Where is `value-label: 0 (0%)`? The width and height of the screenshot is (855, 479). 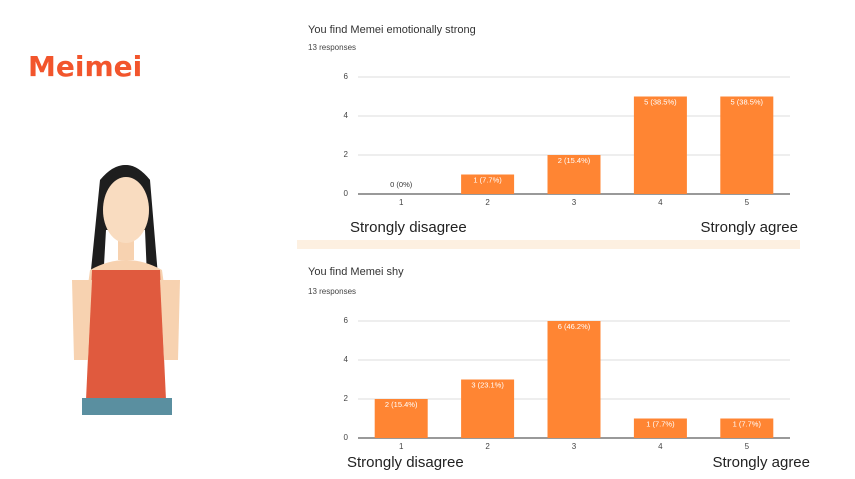 value-label: 0 (0%) is located at coordinates (401, 184).